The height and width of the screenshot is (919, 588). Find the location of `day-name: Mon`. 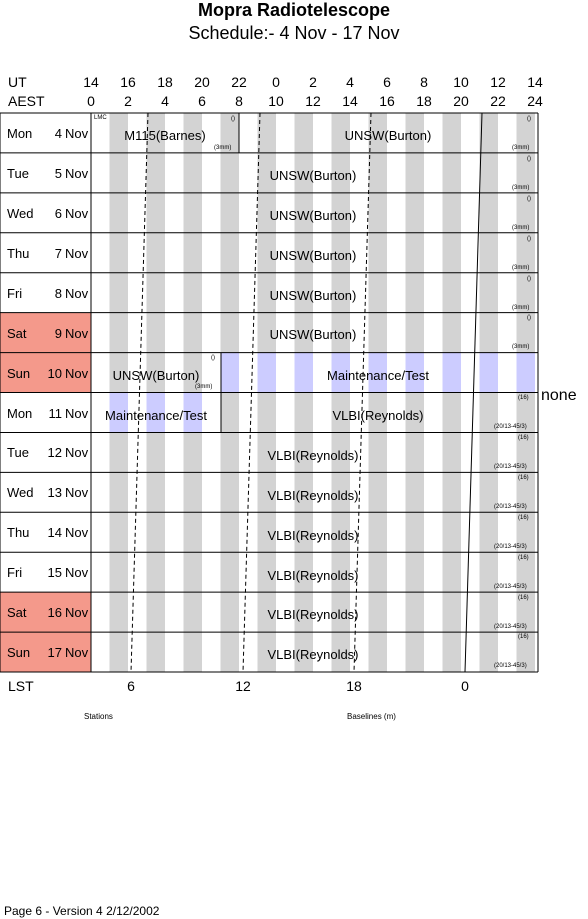

day-name: Mon is located at coordinates (20, 133).